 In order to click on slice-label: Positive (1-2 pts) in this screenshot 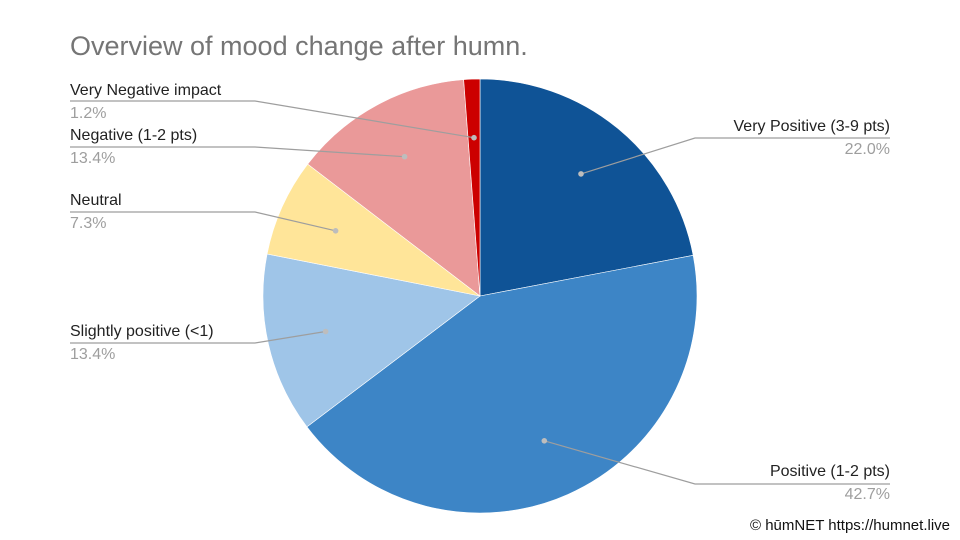, I will do `click(830, 471)`.